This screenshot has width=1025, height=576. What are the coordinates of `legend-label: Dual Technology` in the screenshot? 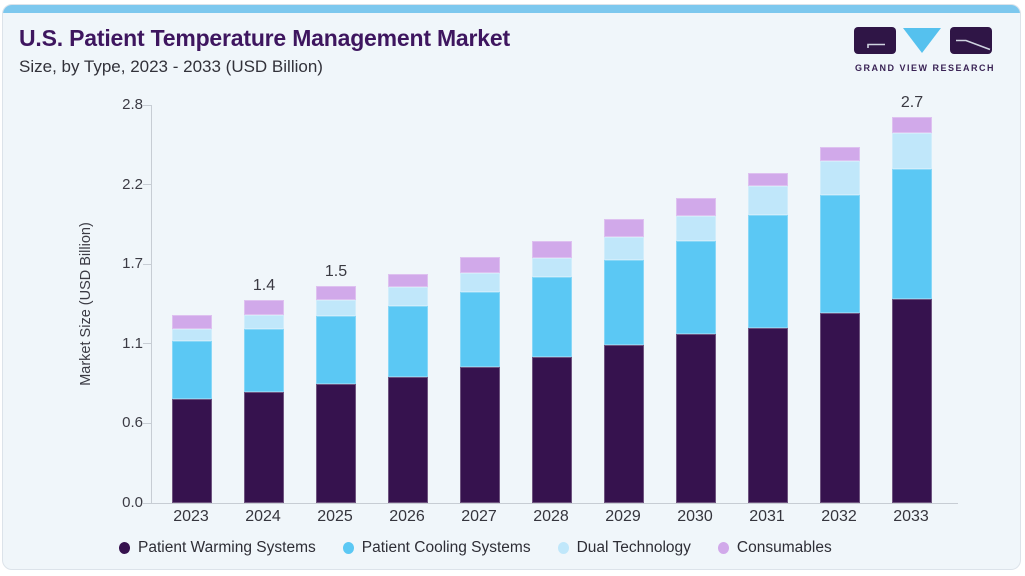 It's located at (633, 547).